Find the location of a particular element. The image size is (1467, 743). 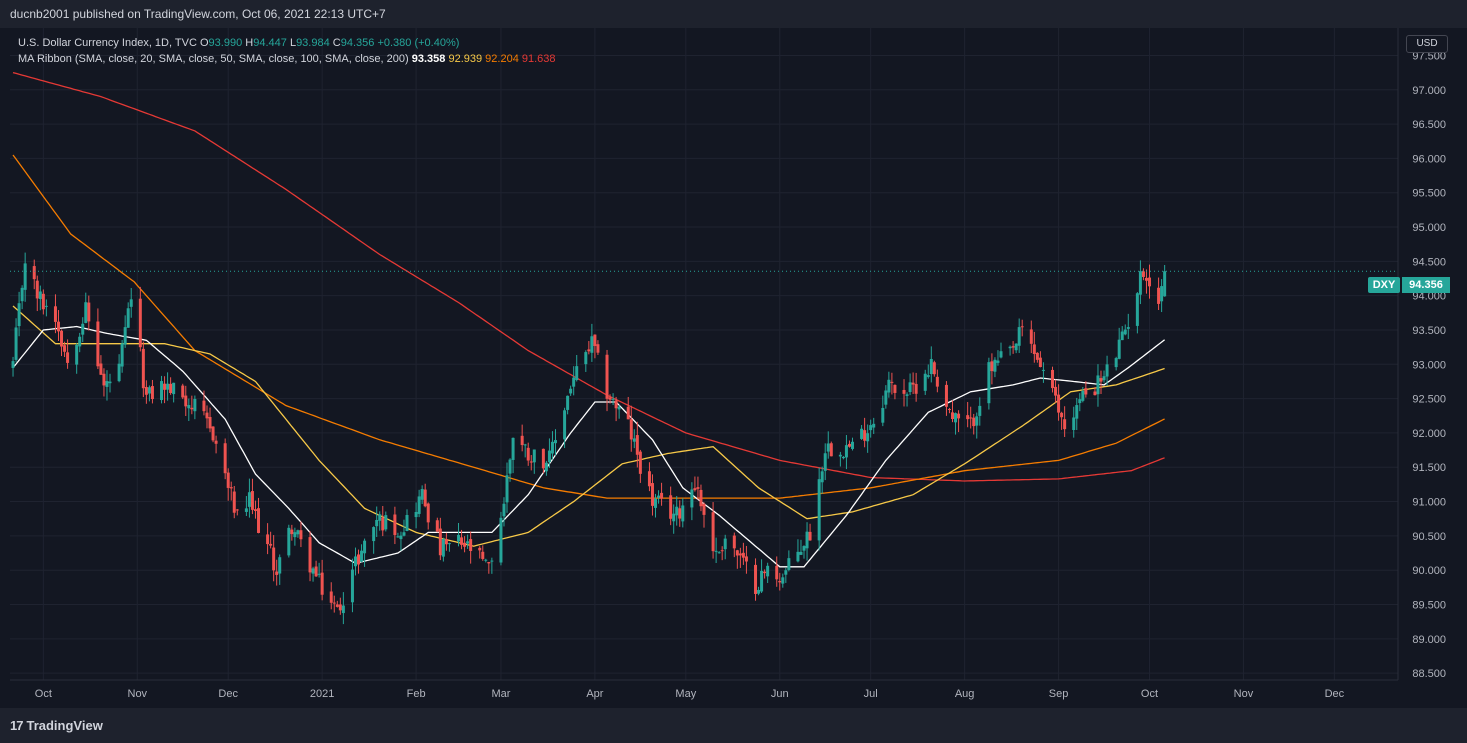

y-tick-label: 90.000 is located at coordinates (1429, 571).